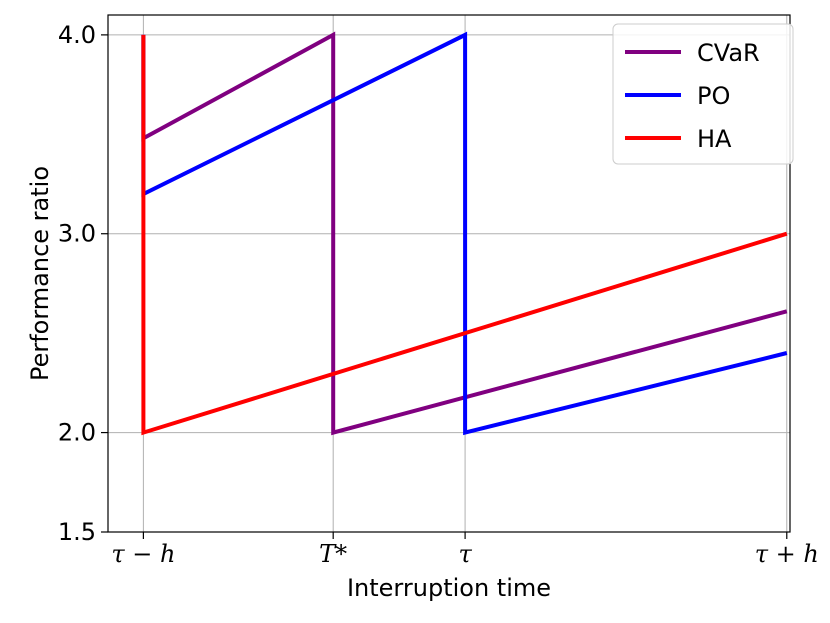 Image resolution: width=830 pixels, height=623 pixels. I want to click on y-tick-label: 3.0, so click(77, 234).